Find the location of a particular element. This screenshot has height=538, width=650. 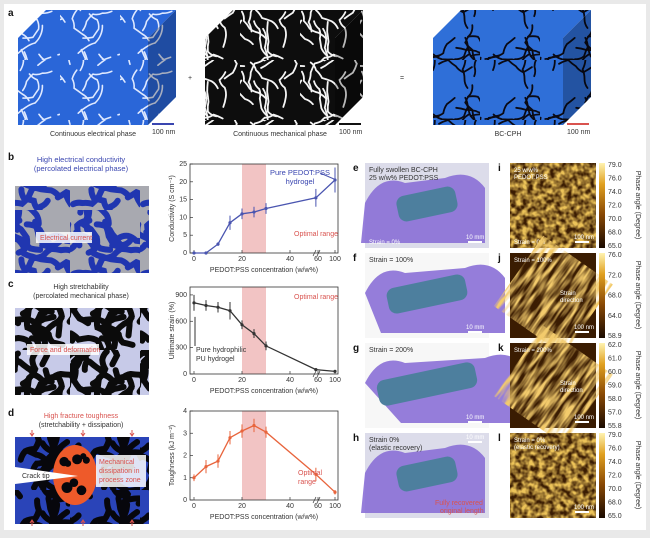

y-tick-label: 25 is located at coordinates (183, 164).